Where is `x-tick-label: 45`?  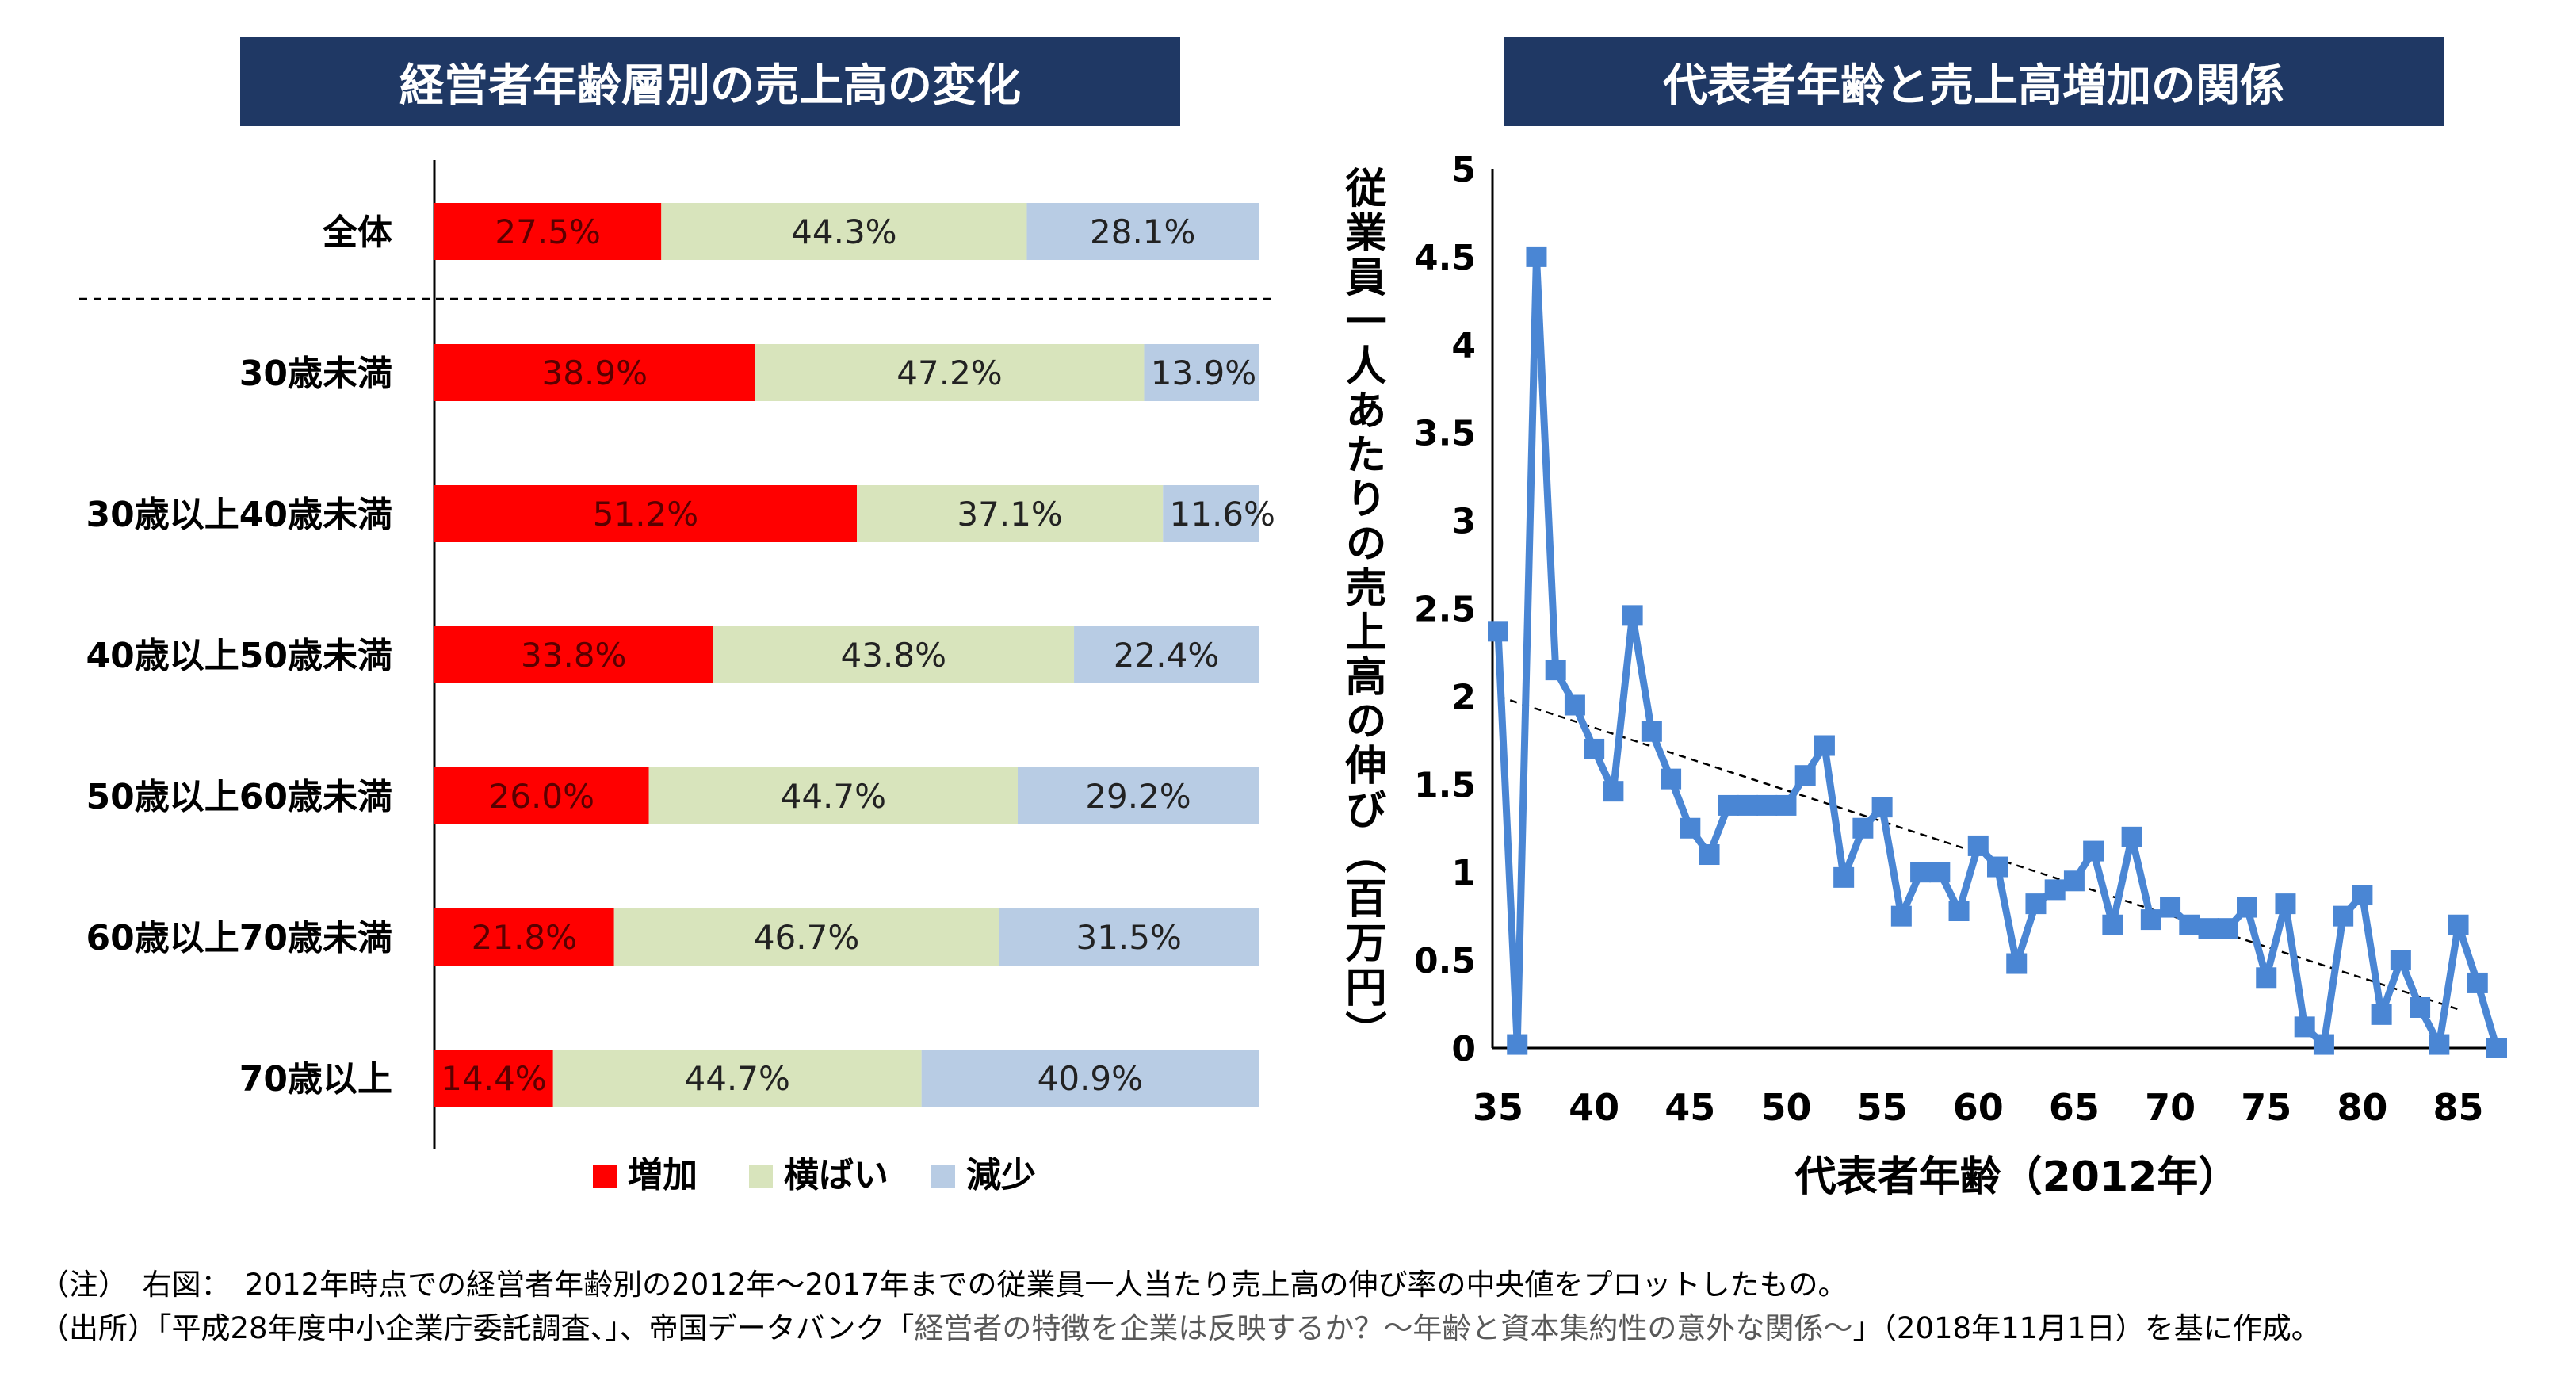
x-tick-label: 45 is located at coordinates (1689, 1107).